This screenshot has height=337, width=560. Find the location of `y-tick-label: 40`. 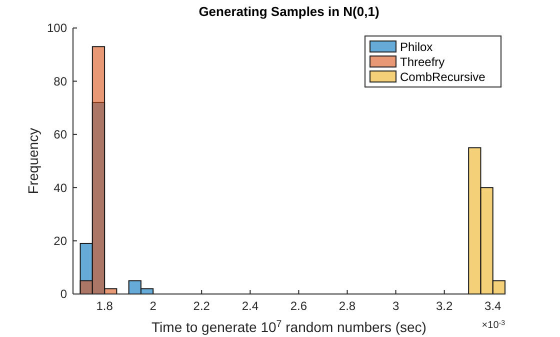

y-tick-label: 40 is located at coordinates (61, 187).